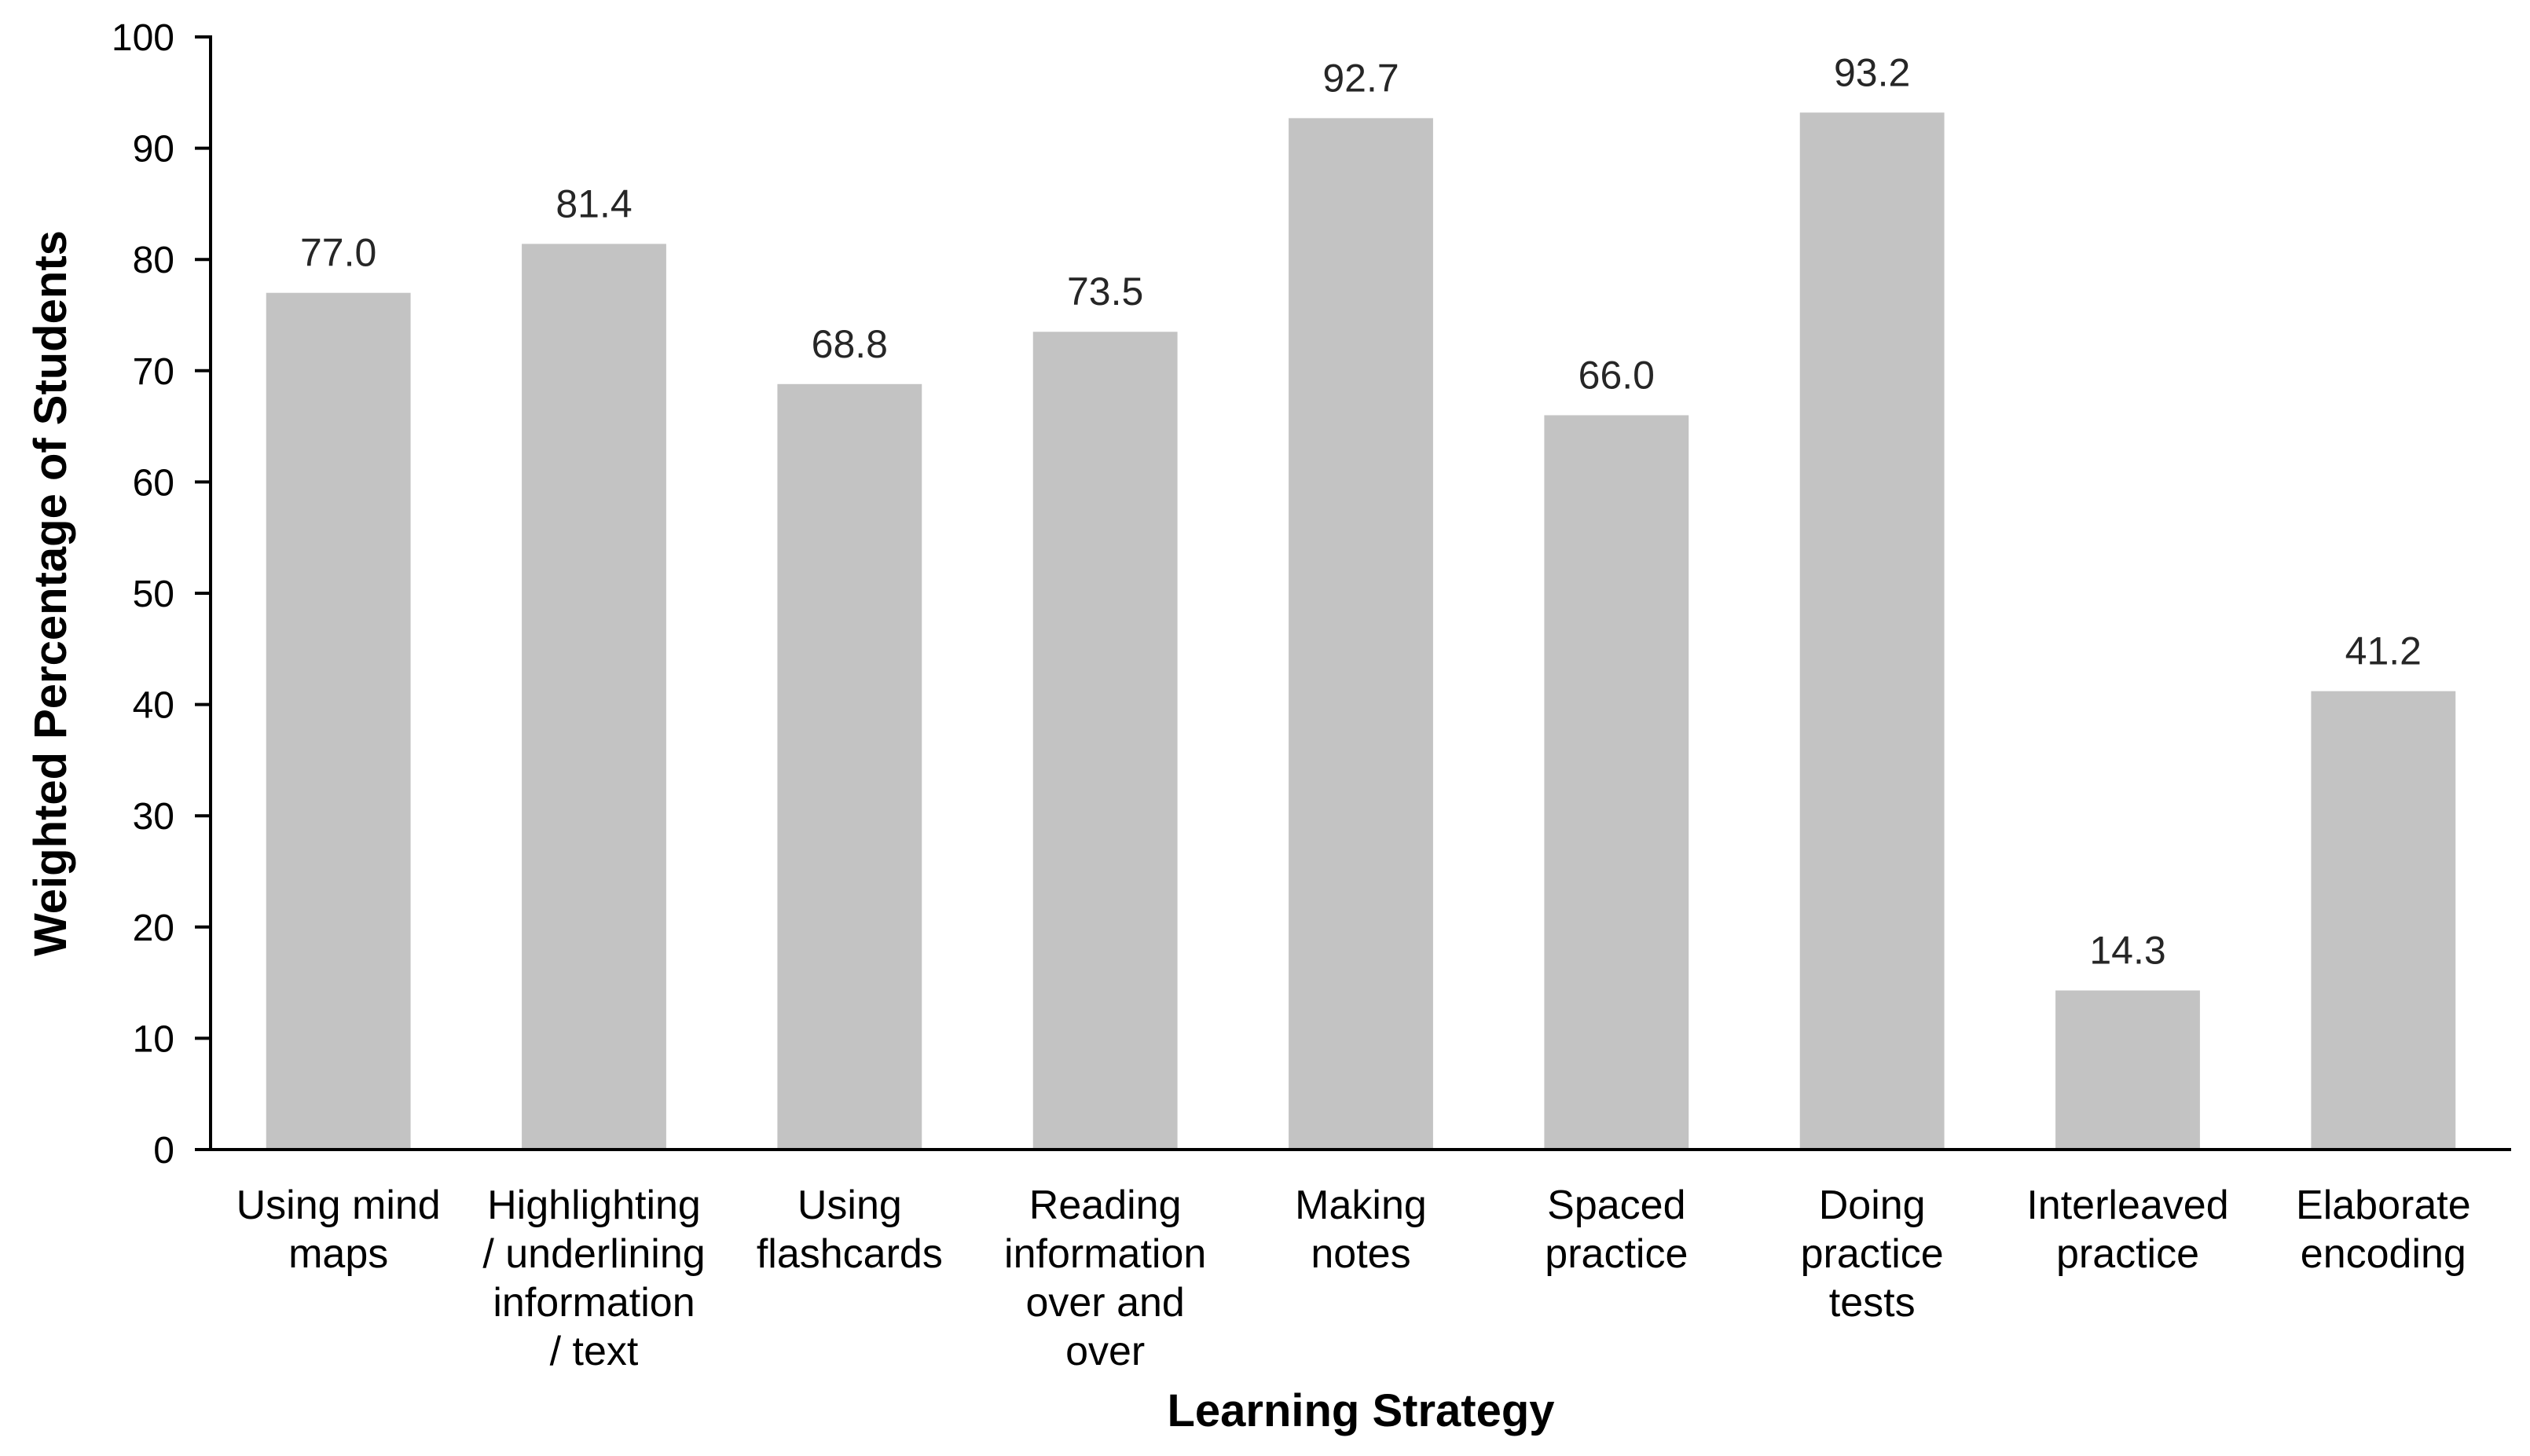 Image resolution: width=2530 pixels, height=1456 pixels. Describe the element at coordinates (153, 150) in the screenshot. I see `y-tick-label: 90` at that location.